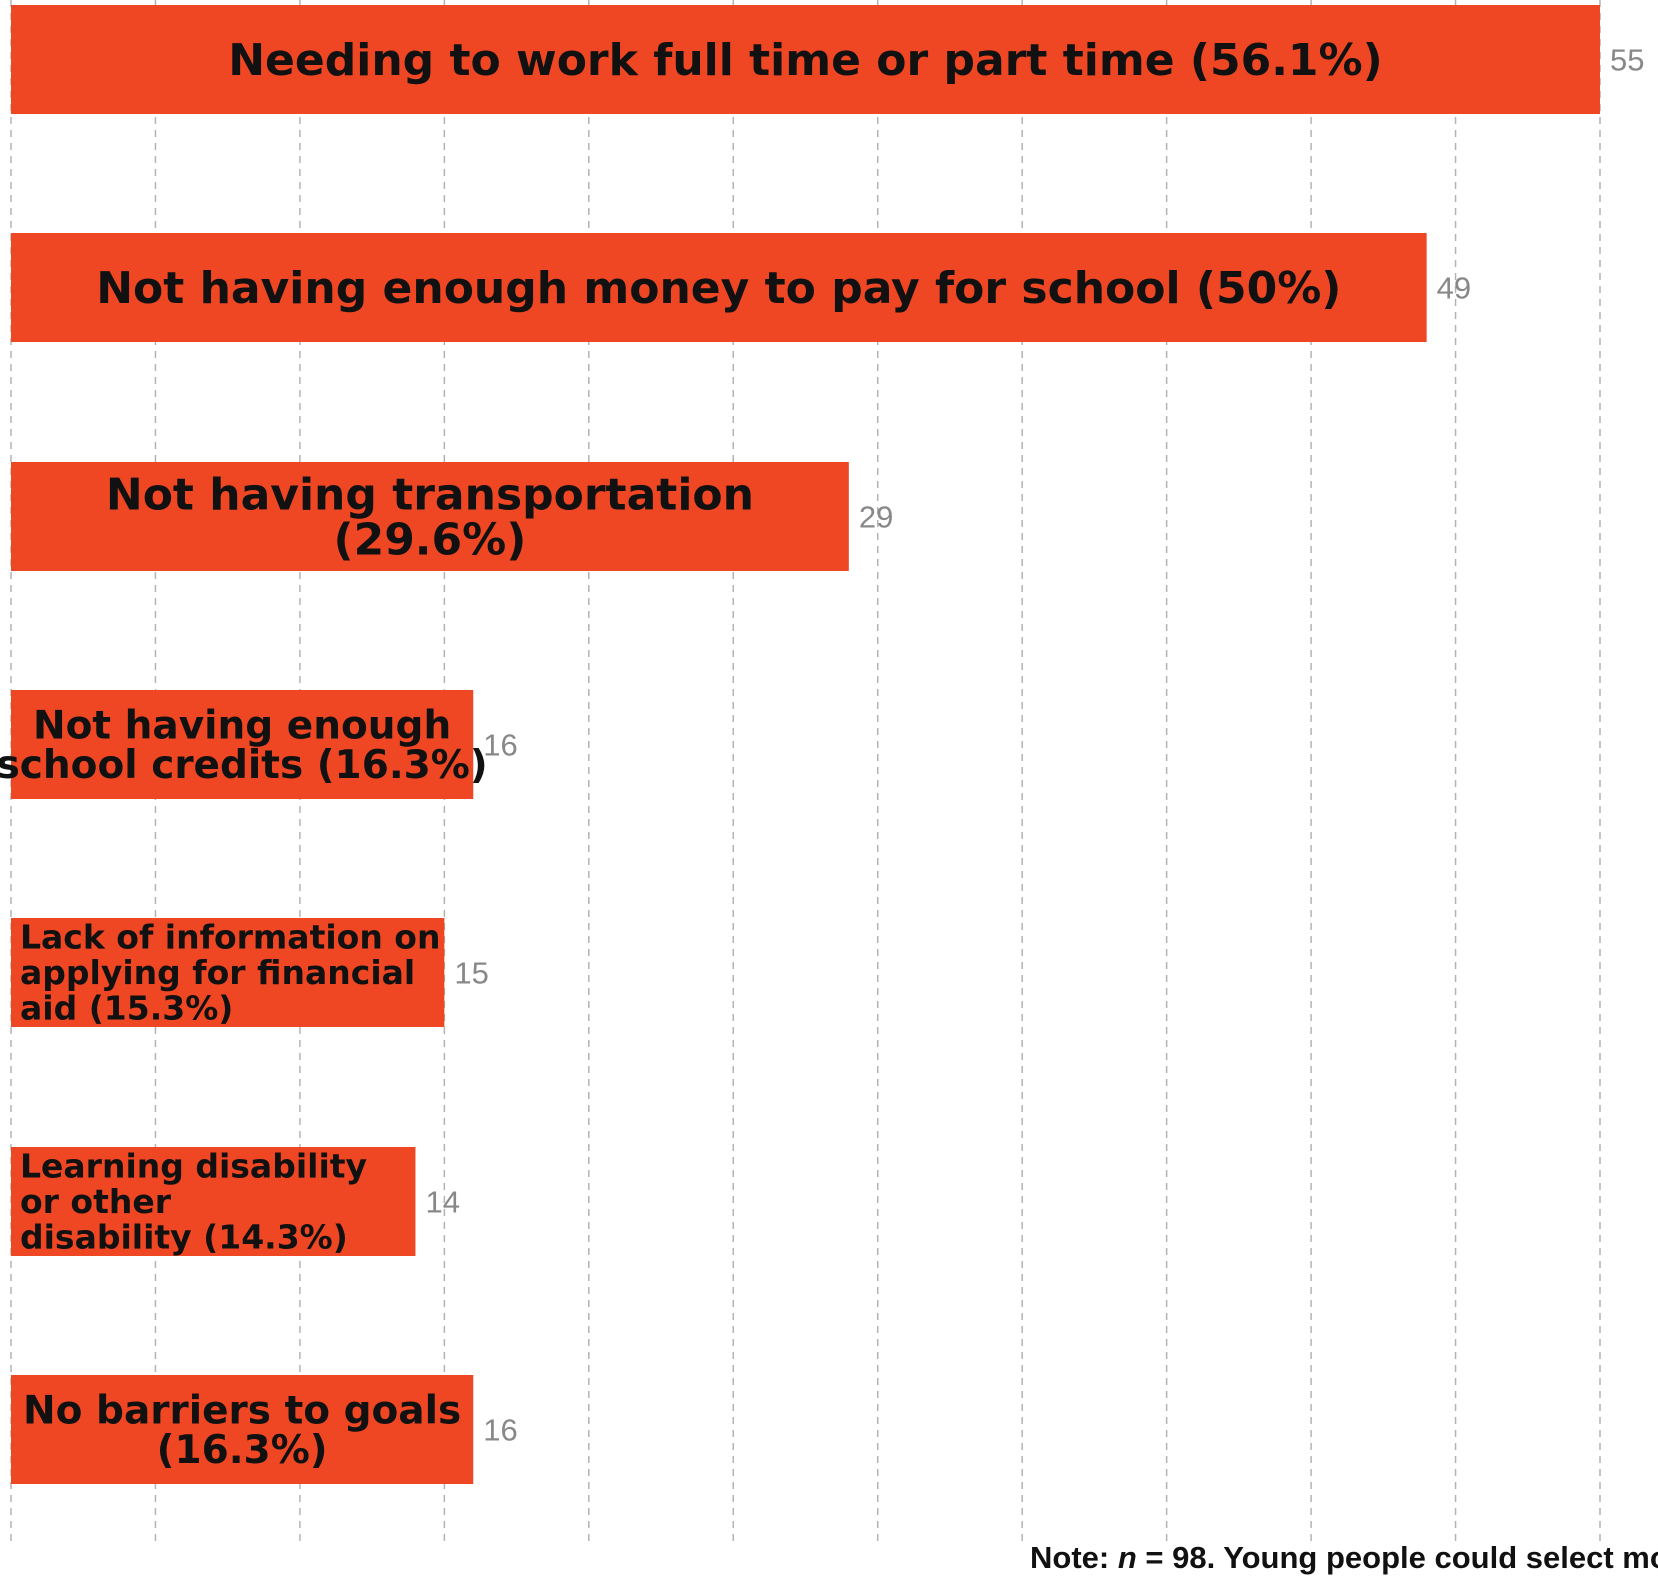 The height and width of the screenshot is (1578, 1658). I want to click on bar-category-line: Not having transportation, so click(430, 494).